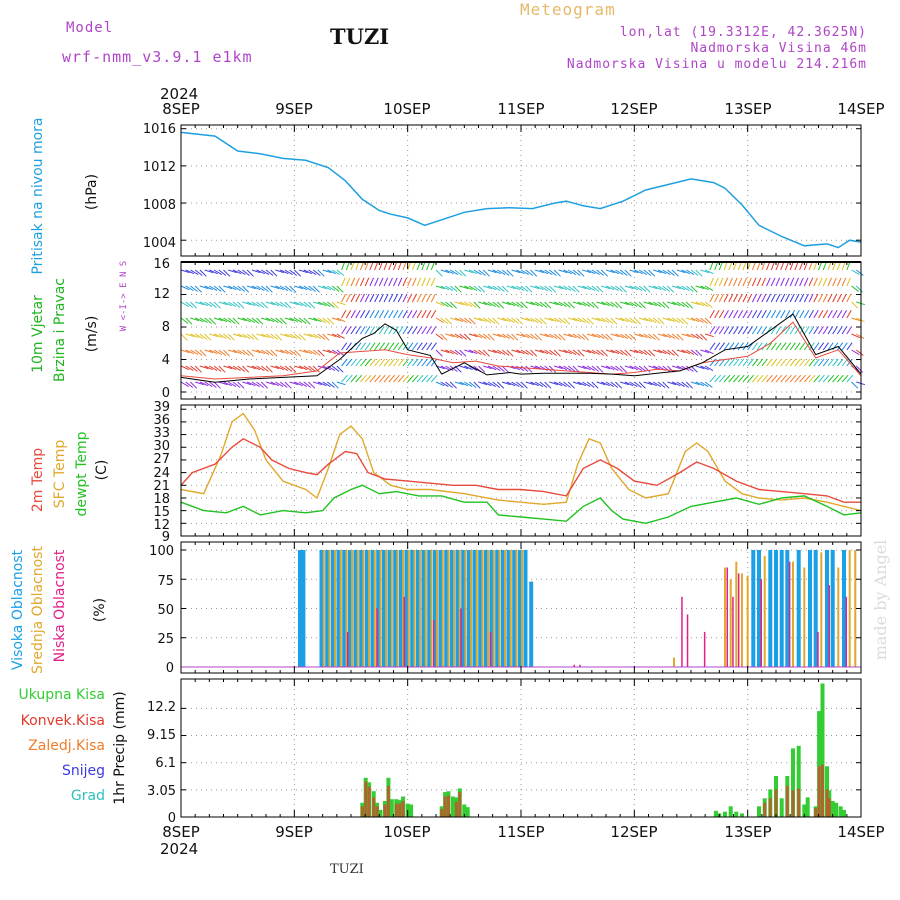 The height and width of the screenshot is (900, 900). Describe the element at coordinates (83, 771) in the screenshot. I see `precip-legend-snow: Snijeg` at that location.